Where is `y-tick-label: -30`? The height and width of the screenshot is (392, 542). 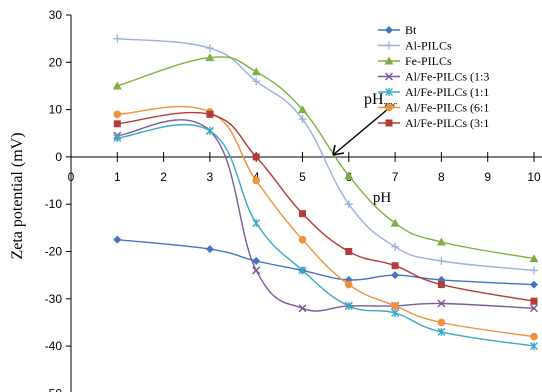
y-tick-label: -30 is located at coordinates (54, 299).